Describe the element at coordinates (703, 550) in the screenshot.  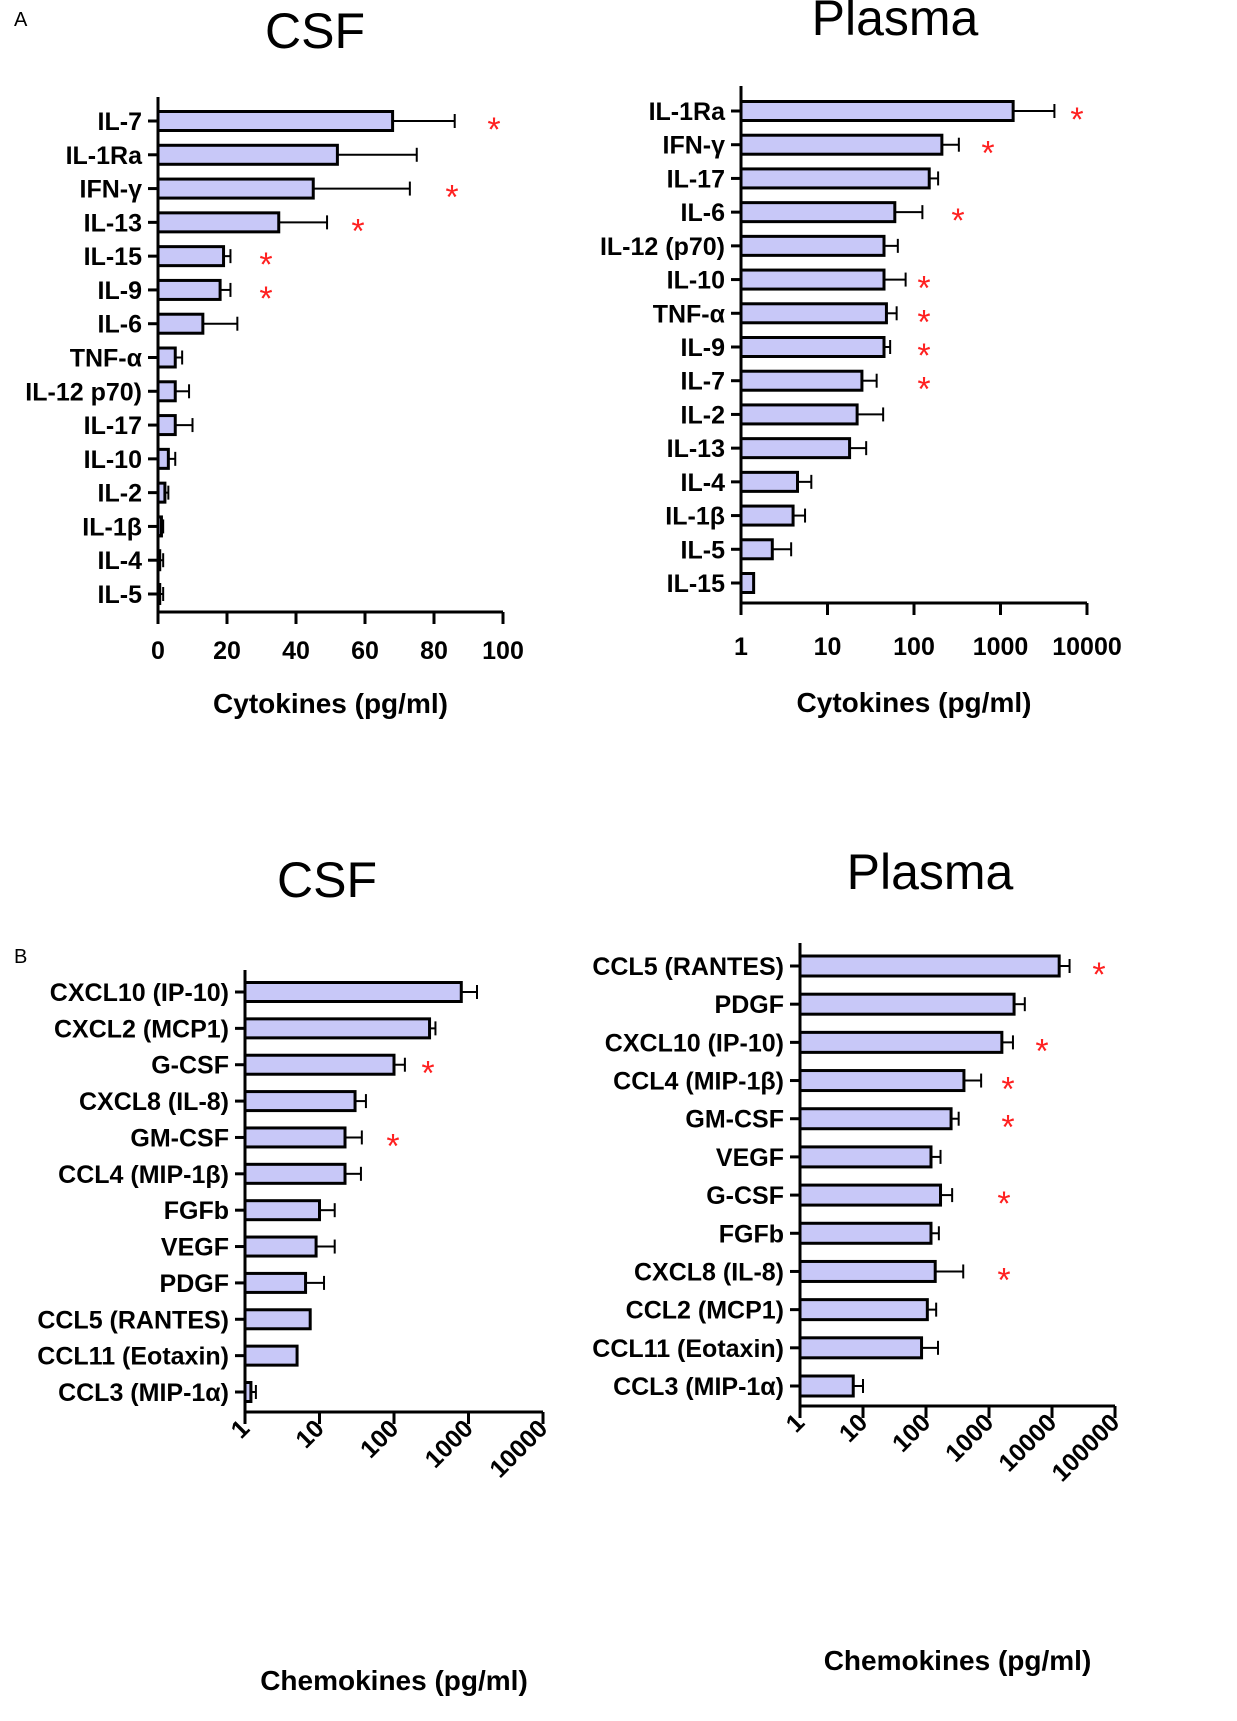
I see `category-label: IL-5` at that location.